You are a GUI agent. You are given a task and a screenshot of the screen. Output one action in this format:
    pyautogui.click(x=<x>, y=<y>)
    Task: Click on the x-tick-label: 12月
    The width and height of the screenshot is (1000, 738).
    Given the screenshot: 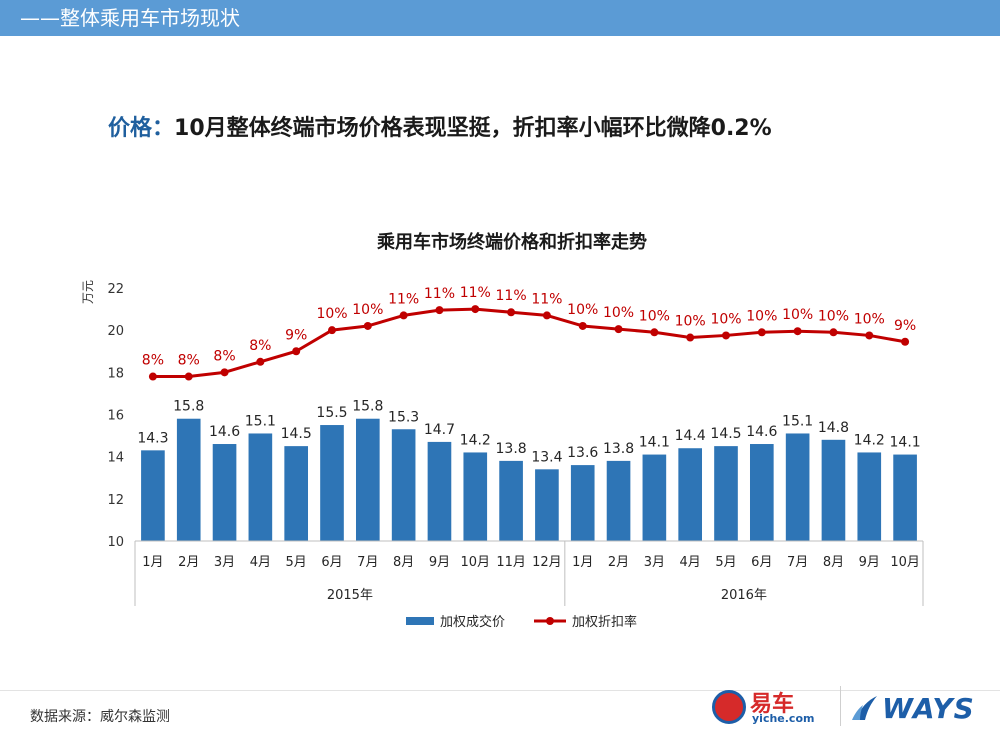 What is the action you would take?
    pyautogui.click(x=547, y=562)
    